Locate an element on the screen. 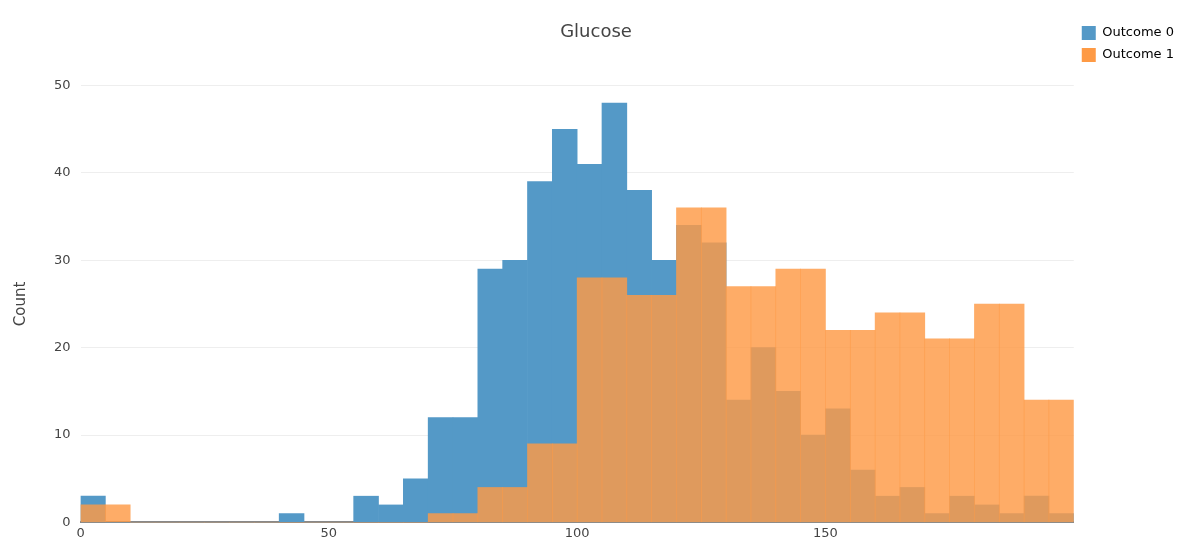 The height and width of the screenshot is (552, 1202). y-tick-label: 30 is located at coordinates (62, 259).